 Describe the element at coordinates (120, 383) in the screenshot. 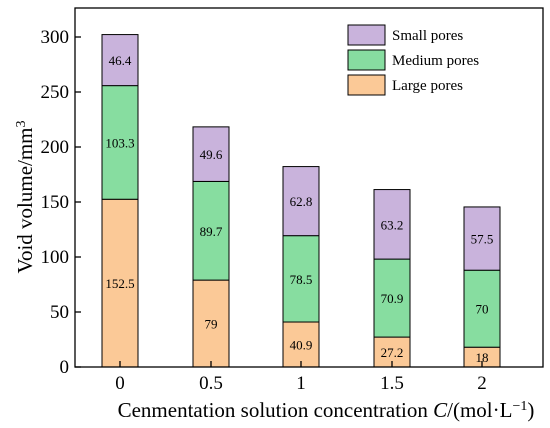

I see `x-tick-label: 0` at that location.